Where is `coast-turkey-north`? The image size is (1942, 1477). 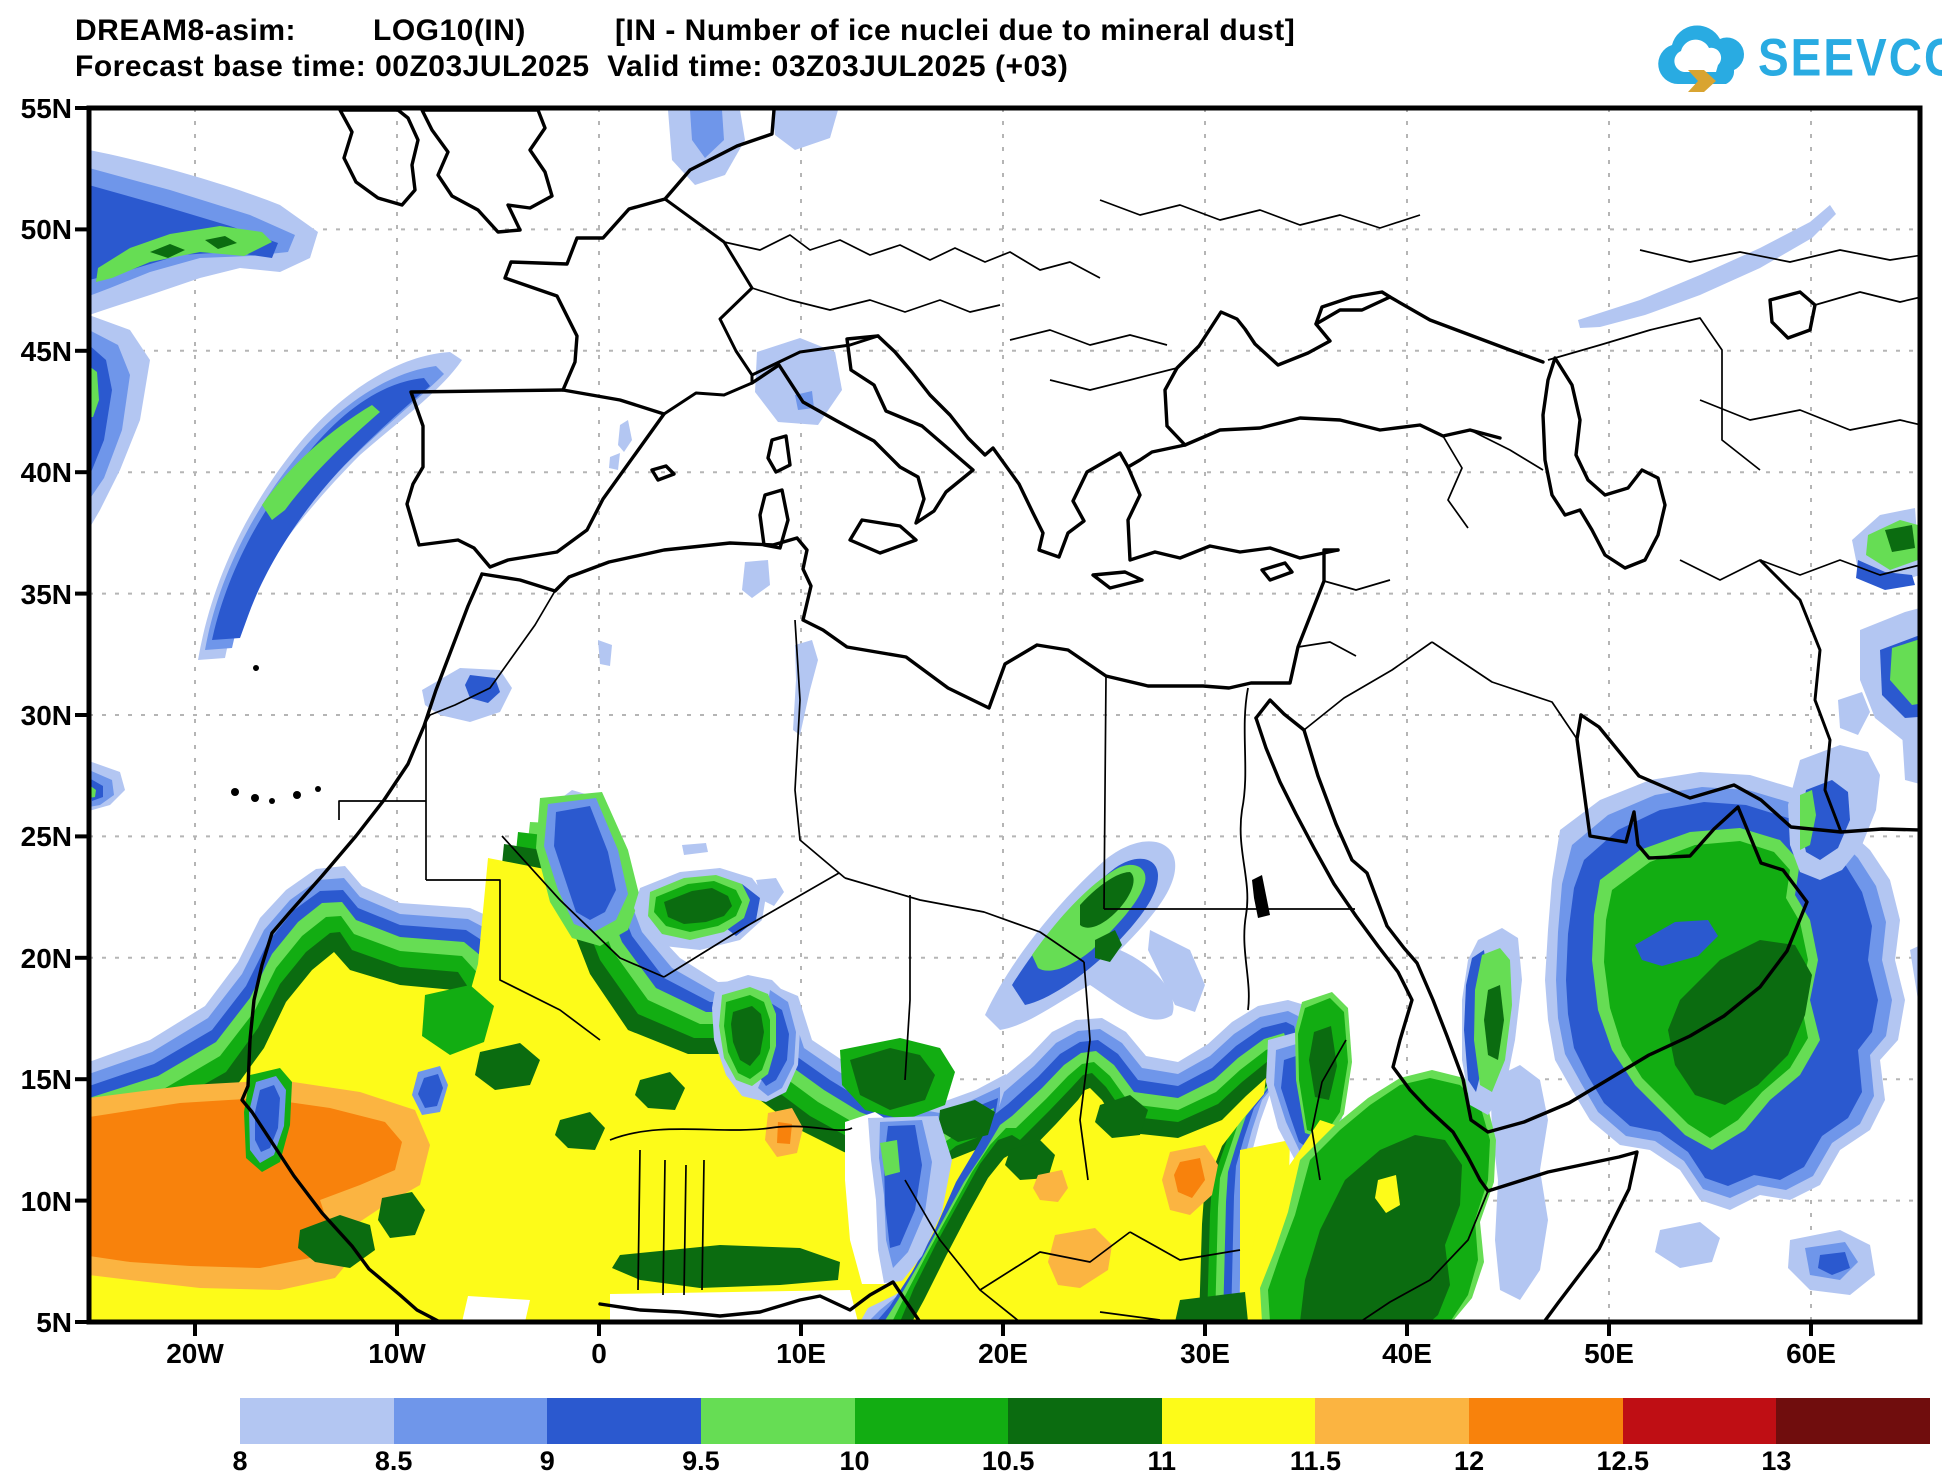
coast-turkey-north is located at coordinates (1342, 431).